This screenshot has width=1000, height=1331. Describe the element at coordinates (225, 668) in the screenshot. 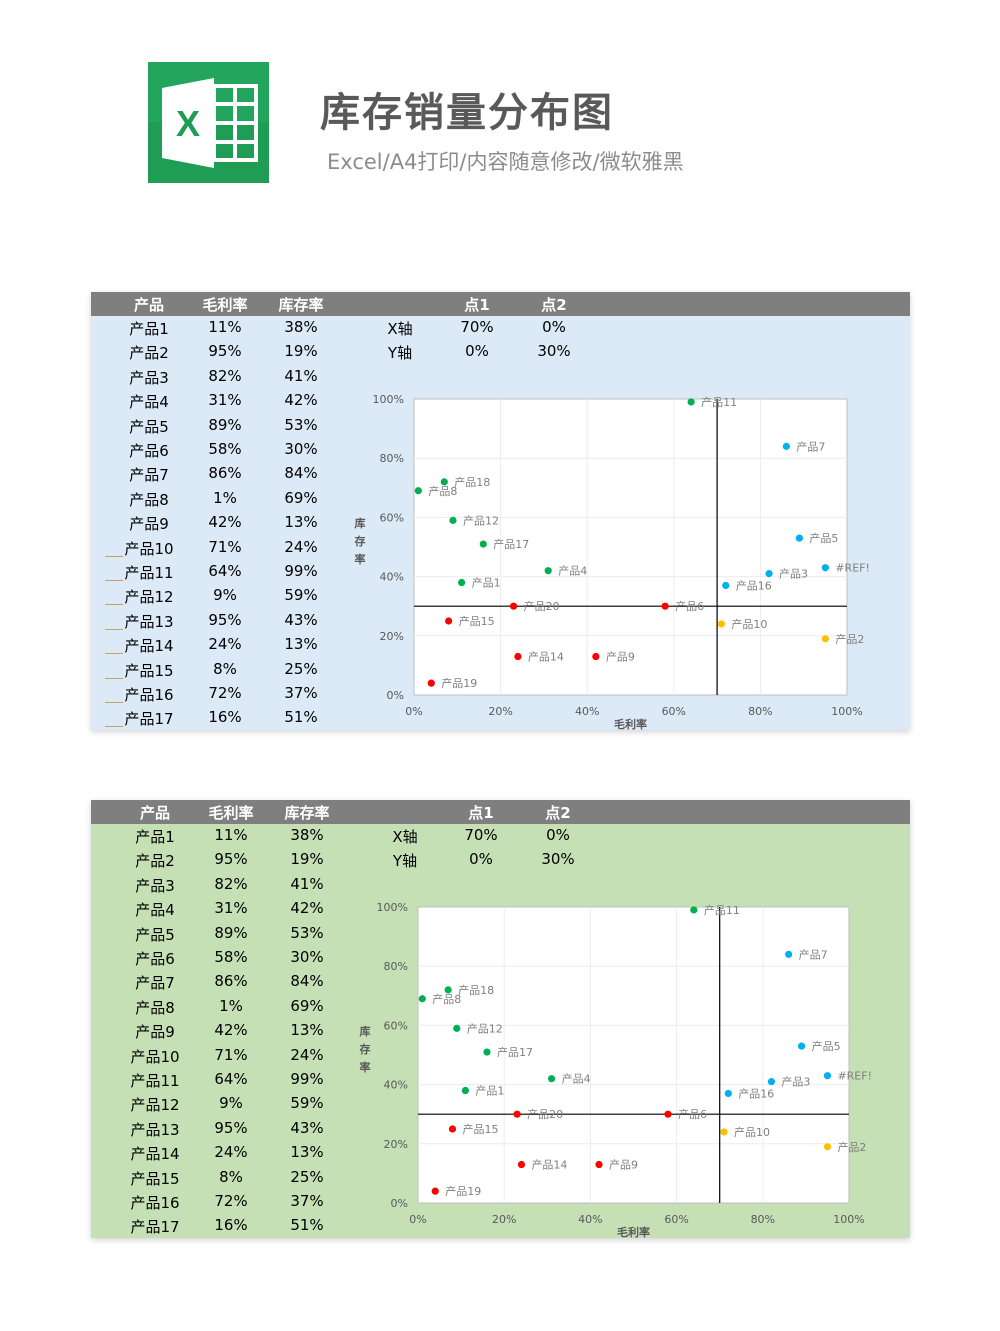

I see `margin-cell: 8%` at that location.